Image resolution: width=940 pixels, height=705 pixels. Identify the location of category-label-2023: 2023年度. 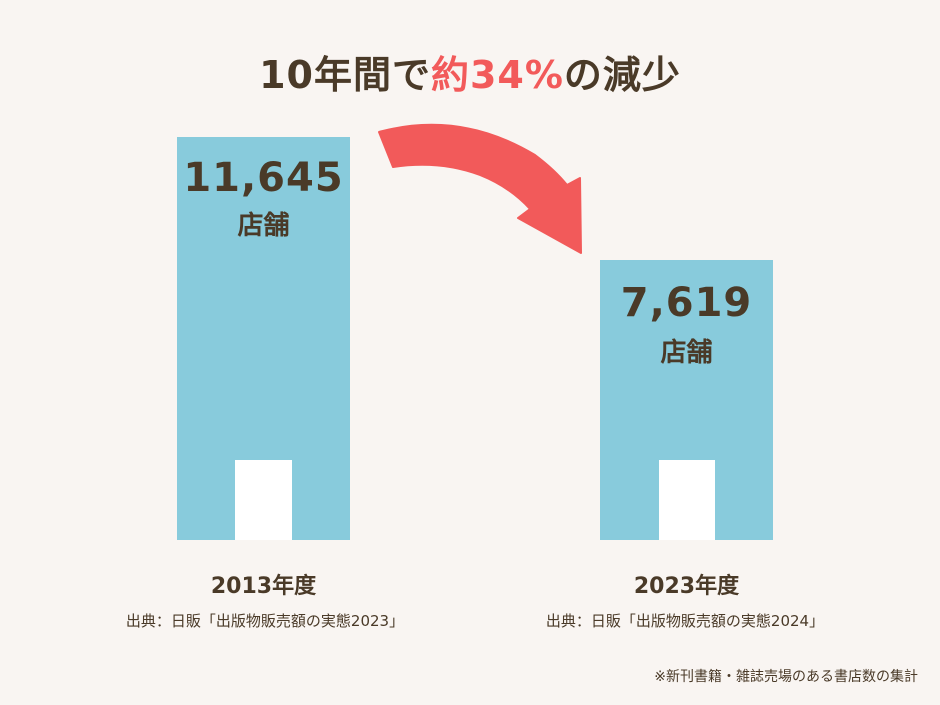
(686, 586).